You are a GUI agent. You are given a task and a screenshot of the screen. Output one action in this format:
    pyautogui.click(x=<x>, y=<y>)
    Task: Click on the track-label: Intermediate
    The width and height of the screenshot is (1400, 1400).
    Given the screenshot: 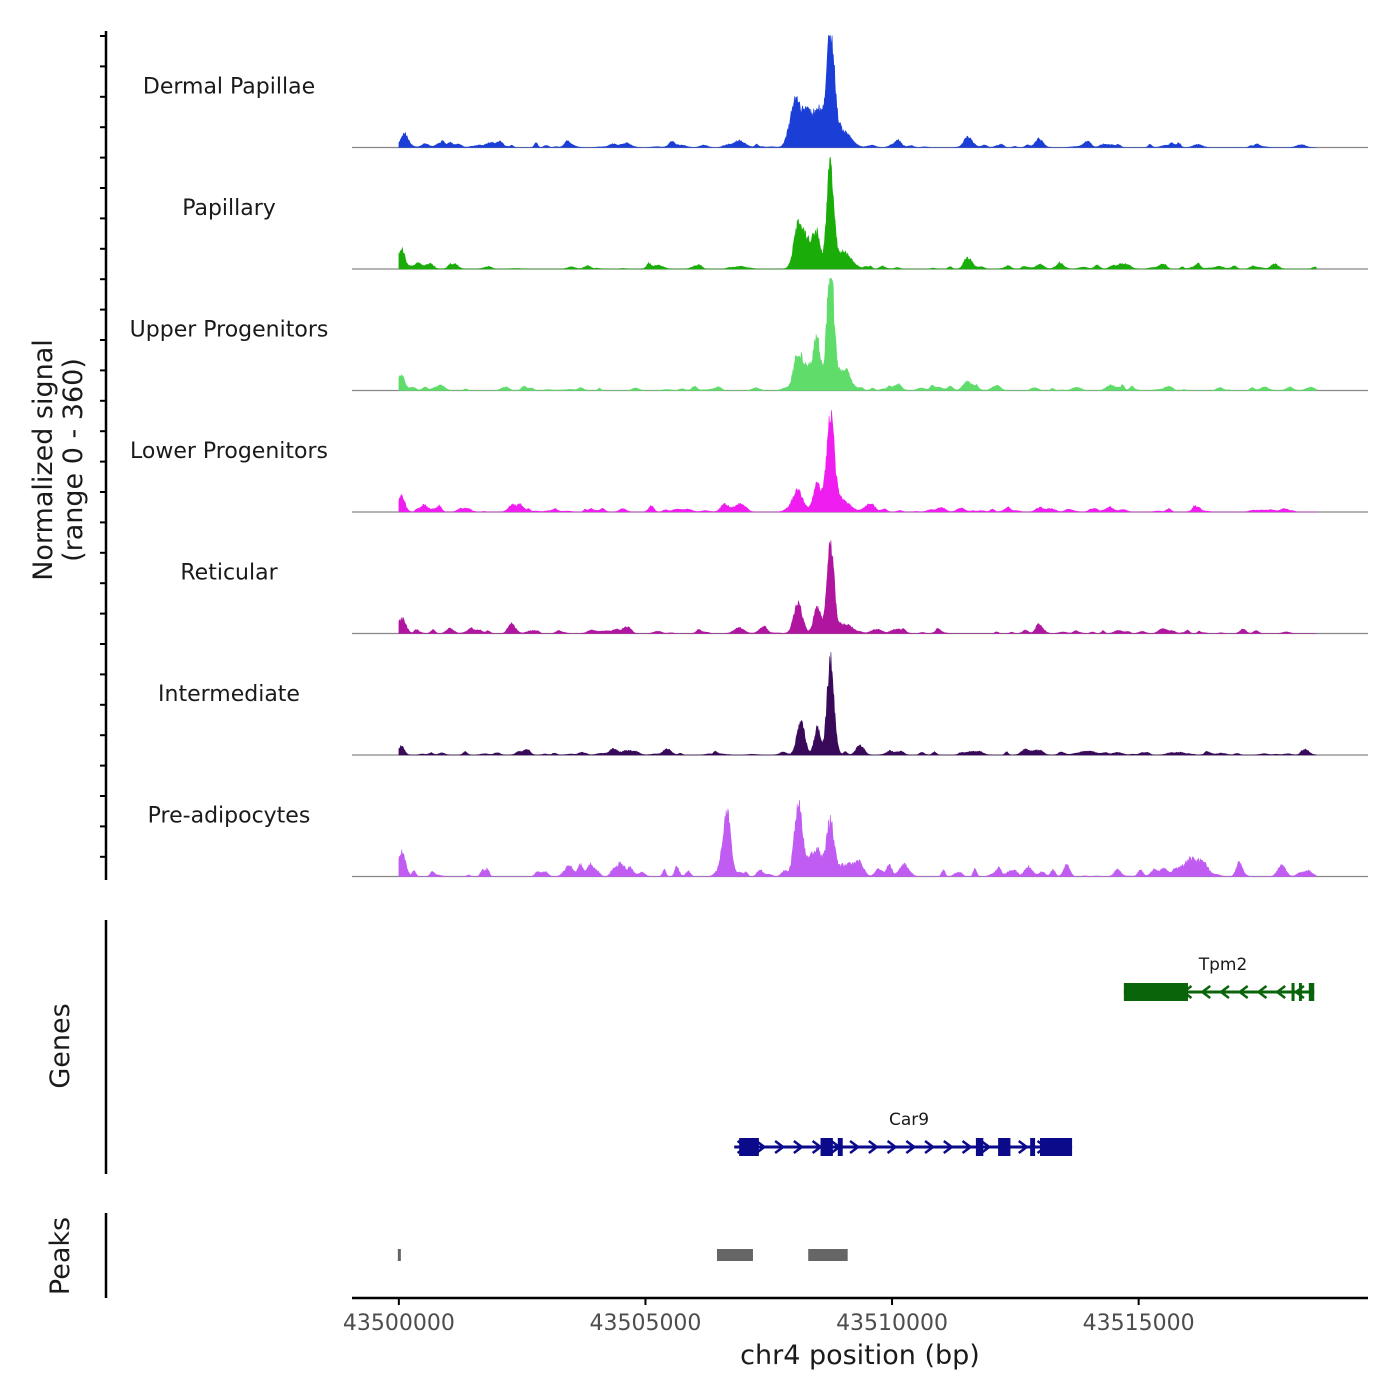 What is the action you would take?
    pyautogui.click(x=229, y=694)
    